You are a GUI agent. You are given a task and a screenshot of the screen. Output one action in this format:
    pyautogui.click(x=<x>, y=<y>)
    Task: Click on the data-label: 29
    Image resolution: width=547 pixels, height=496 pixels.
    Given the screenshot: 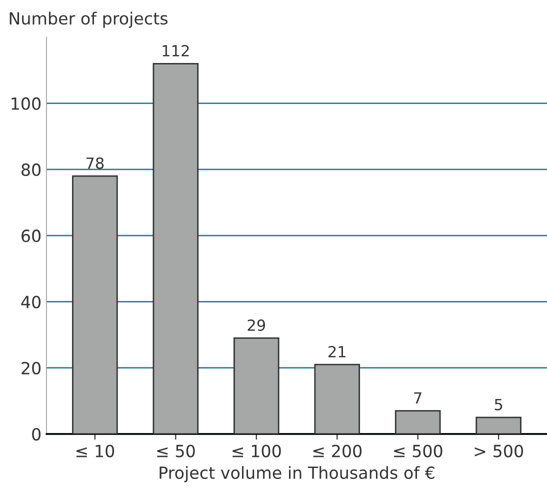 What is the action you would take?
    pyautogui.click(x=257, y=325)
    